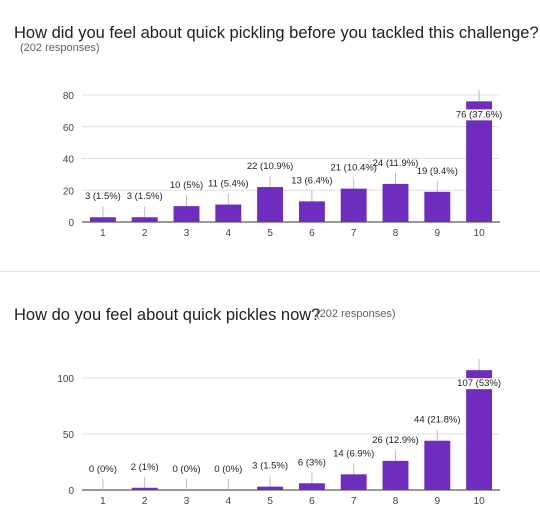 This screenshot has width=540, height=524. What do you see at coordinates (69, 191) in the screenshot?
I see `y-tick-label: 20` at bounding box center [69, 191].